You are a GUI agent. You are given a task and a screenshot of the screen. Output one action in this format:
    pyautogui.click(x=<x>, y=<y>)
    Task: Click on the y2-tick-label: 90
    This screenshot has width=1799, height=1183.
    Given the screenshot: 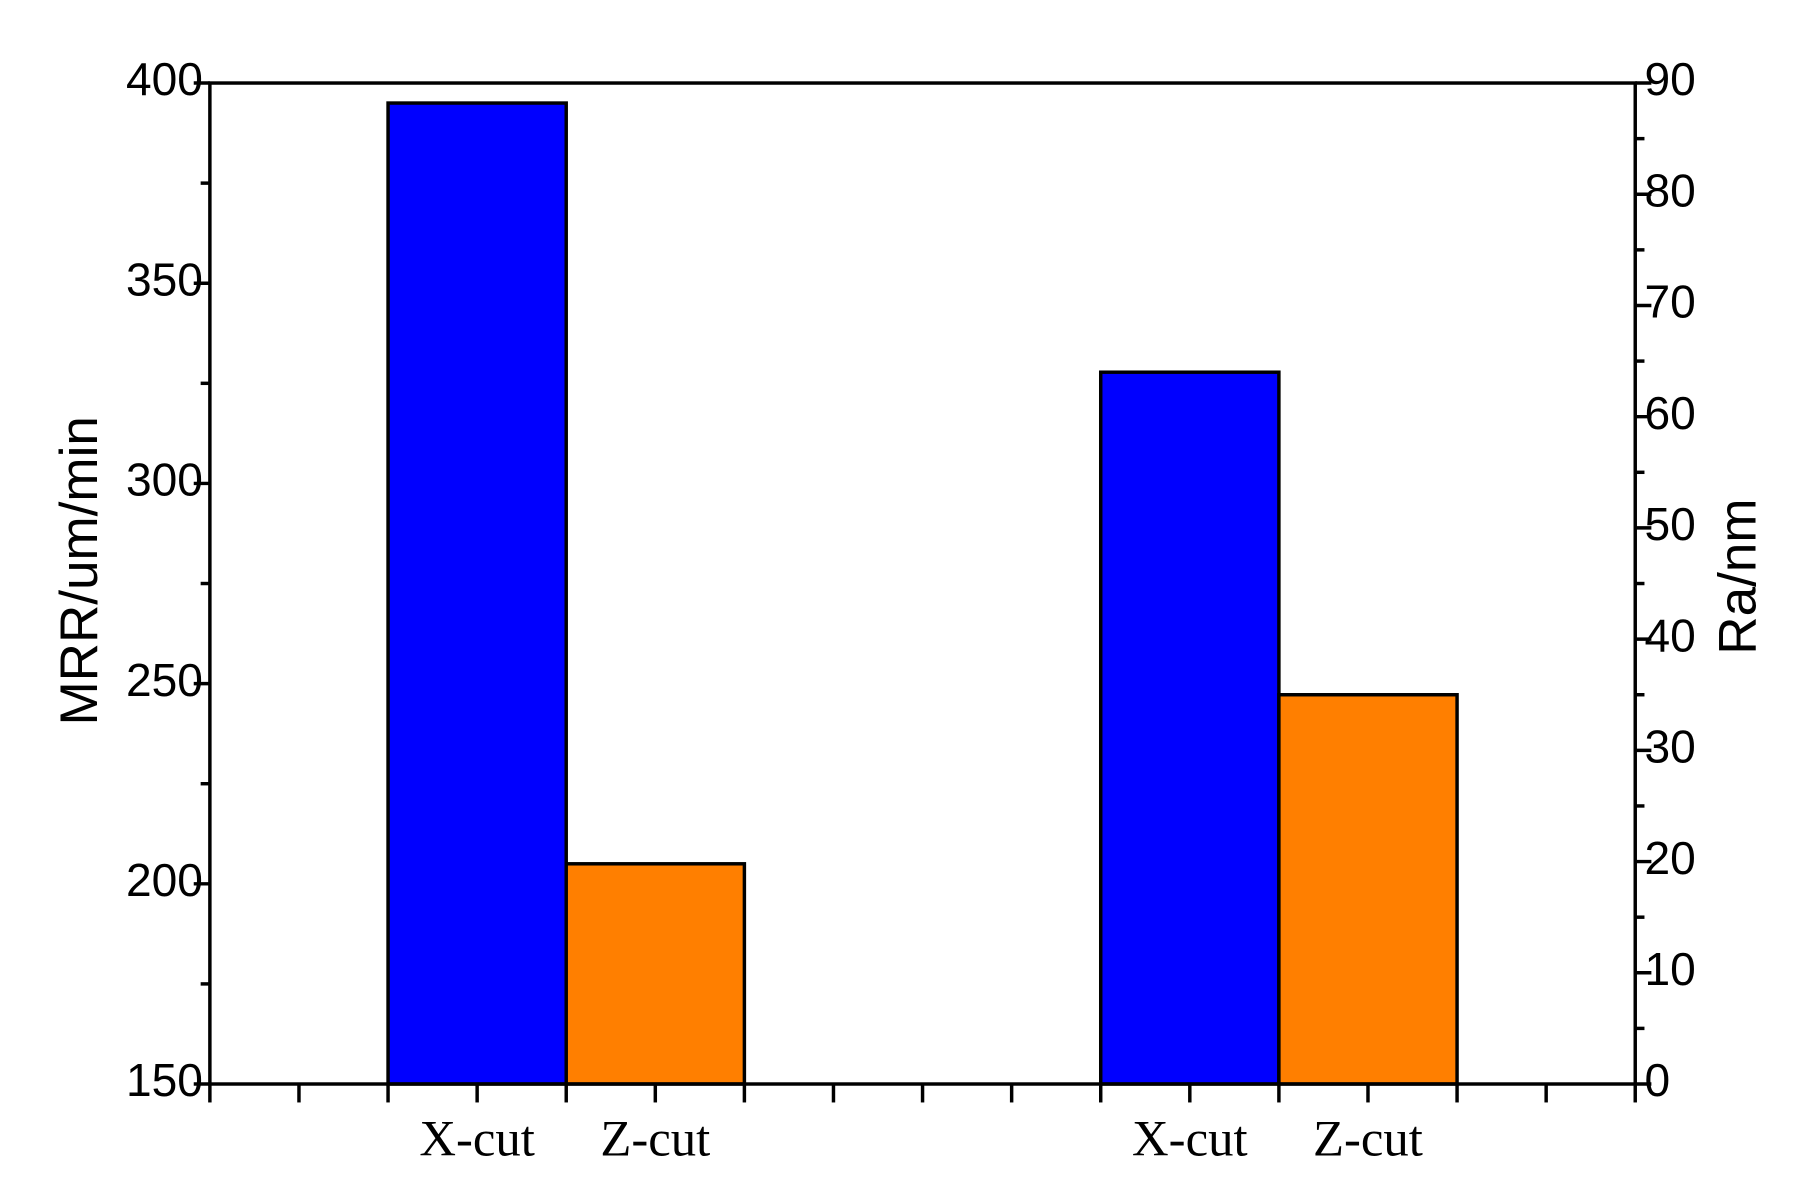 What is the action you would take?
    pyautogui.click(x=1669, y=79)
    